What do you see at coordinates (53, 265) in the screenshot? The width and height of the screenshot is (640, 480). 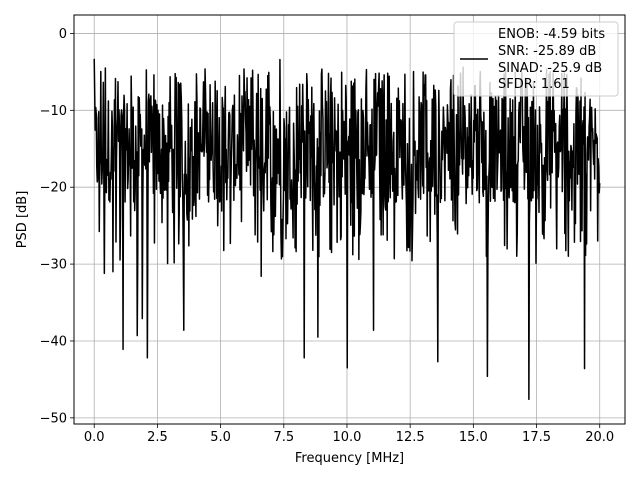 I see `y-tick-label: −30` at bounding box center [53, 265].